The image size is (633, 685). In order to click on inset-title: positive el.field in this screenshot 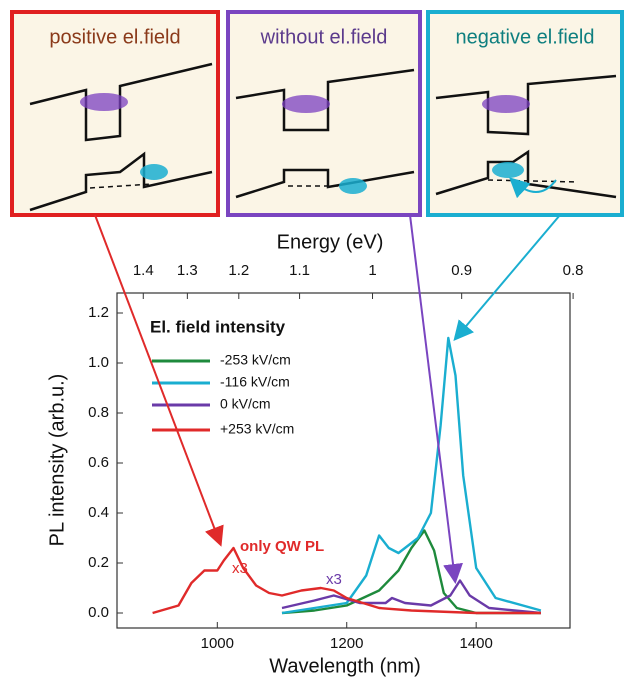, I will do `click(114, 37)`.